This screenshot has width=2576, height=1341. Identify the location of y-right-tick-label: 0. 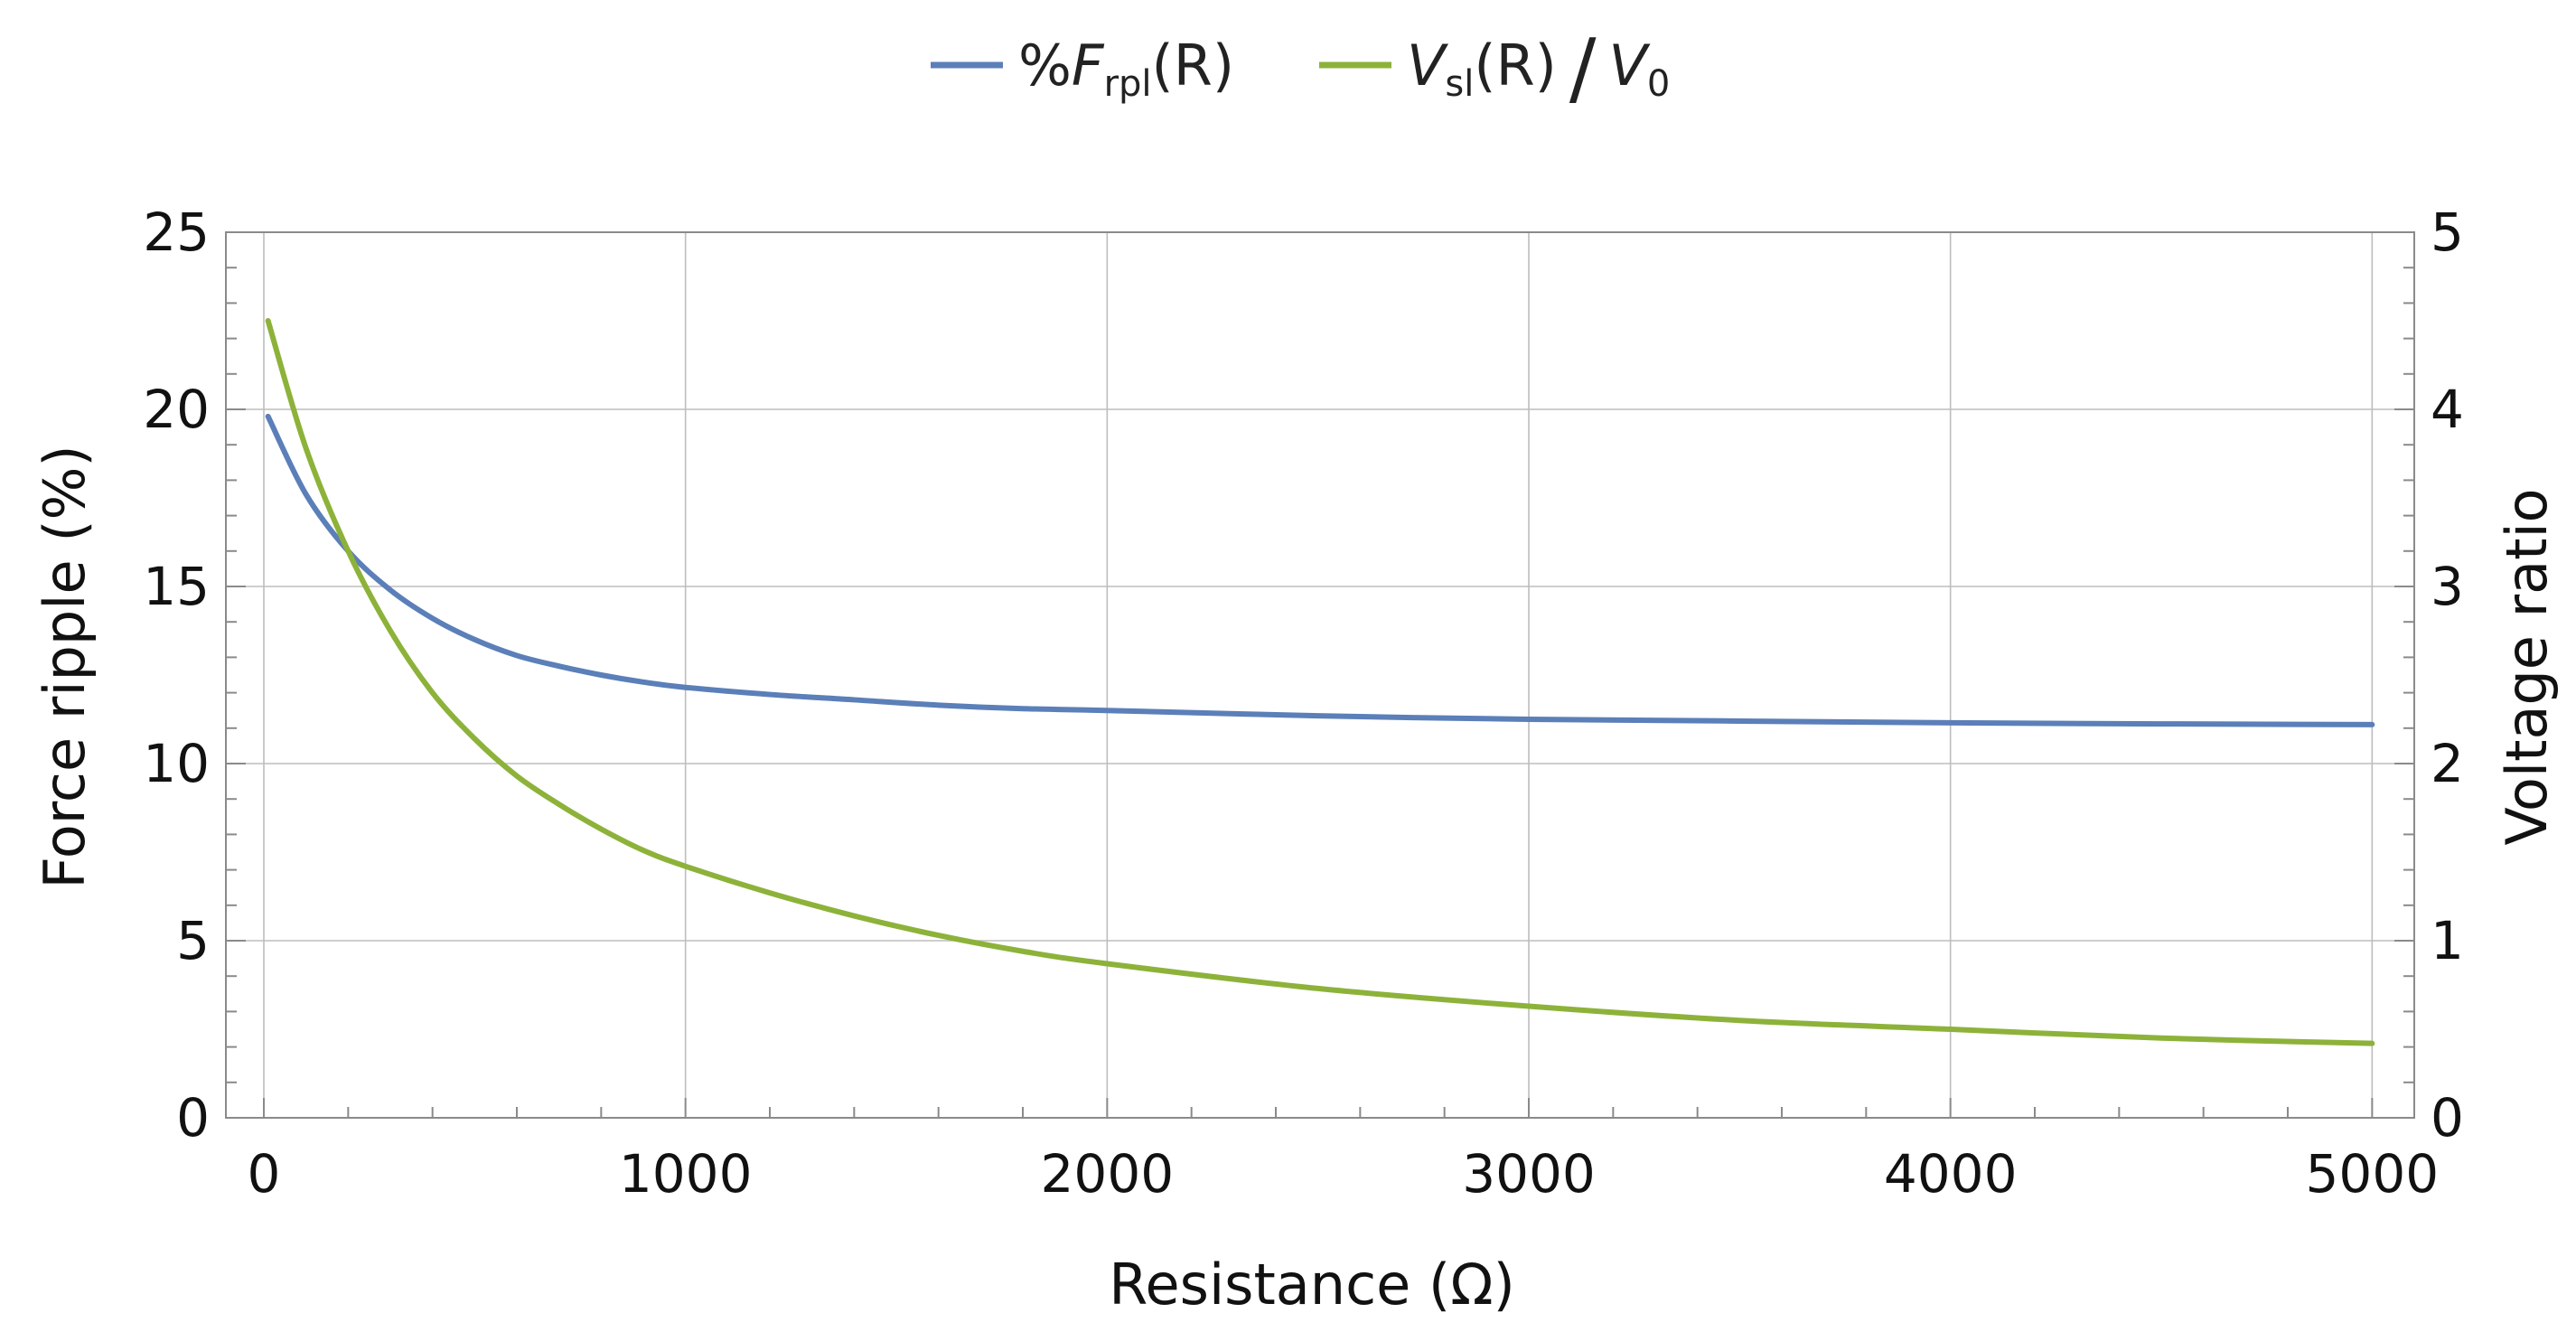
(2447, 1118).